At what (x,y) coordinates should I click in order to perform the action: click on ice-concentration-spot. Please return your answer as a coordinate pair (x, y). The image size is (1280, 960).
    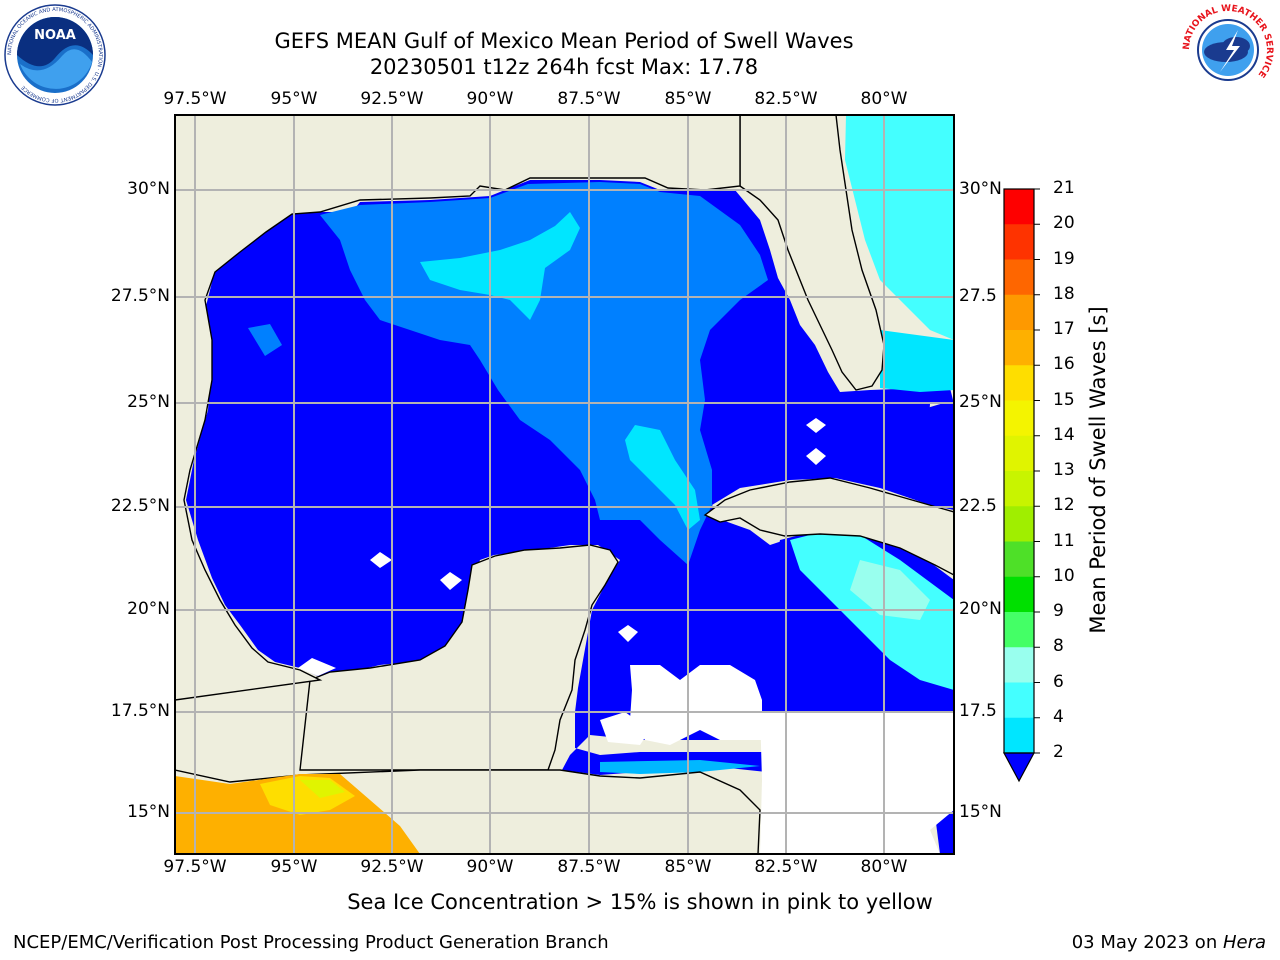
    Looking at the image, I should click on (322, 789).